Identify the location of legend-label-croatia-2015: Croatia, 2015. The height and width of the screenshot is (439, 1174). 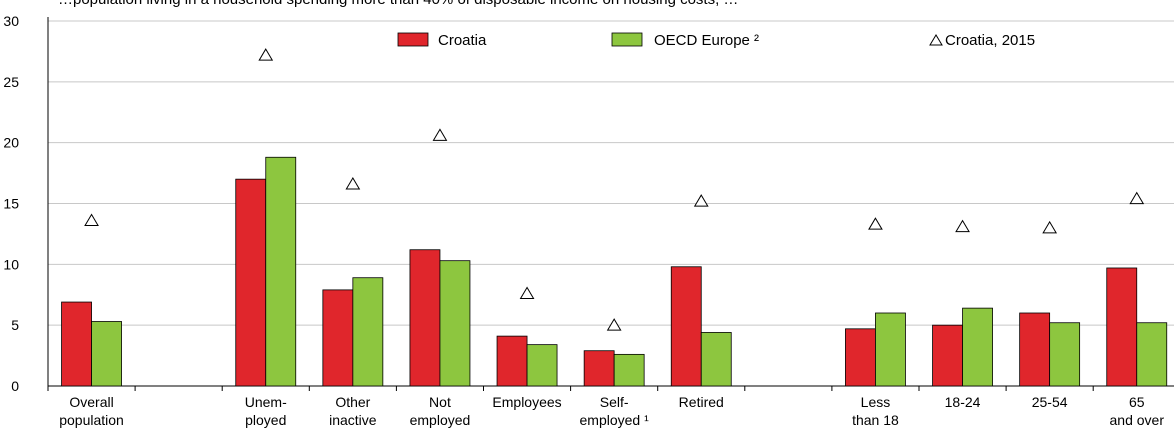
(990, 40).